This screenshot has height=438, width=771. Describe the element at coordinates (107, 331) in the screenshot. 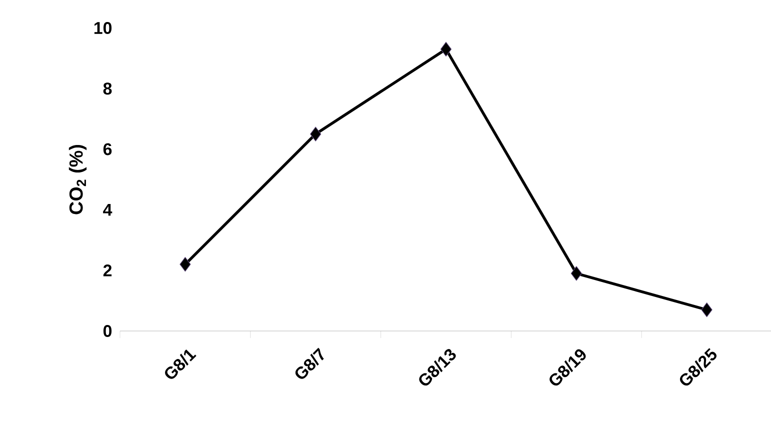

I see `y-tick-label: 0` at that location.